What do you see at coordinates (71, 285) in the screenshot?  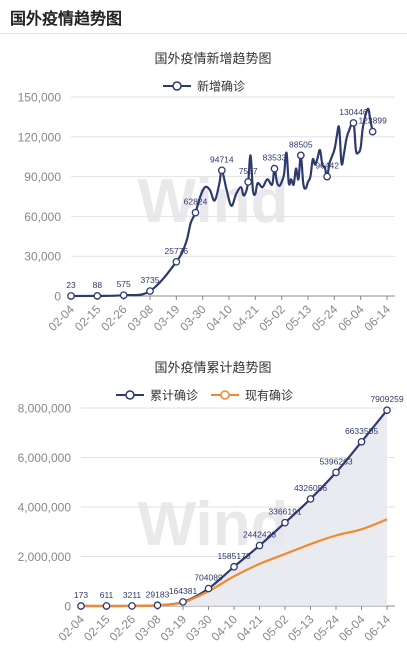 I see `data-label: 23` at bounding box center [71, 285].